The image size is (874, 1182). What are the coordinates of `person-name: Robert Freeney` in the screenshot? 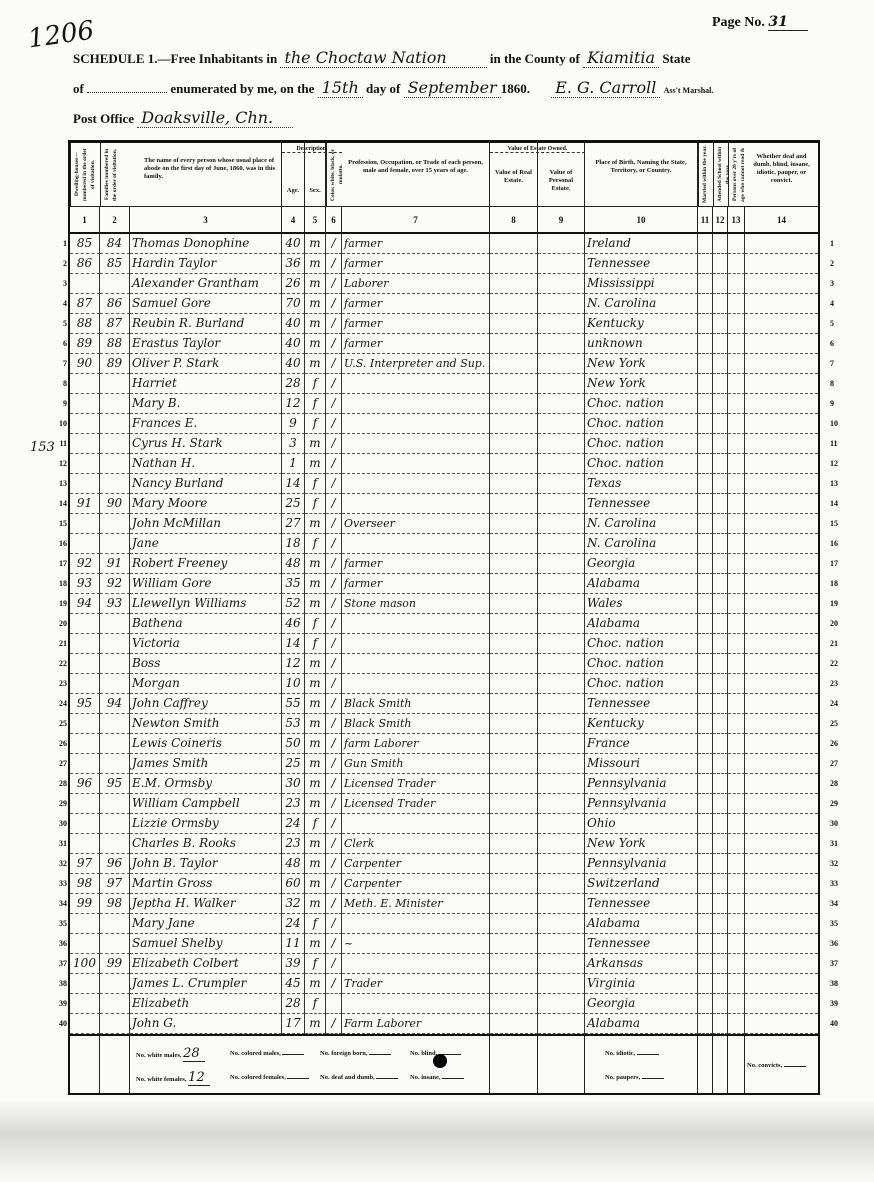 It's located at (206, 564).